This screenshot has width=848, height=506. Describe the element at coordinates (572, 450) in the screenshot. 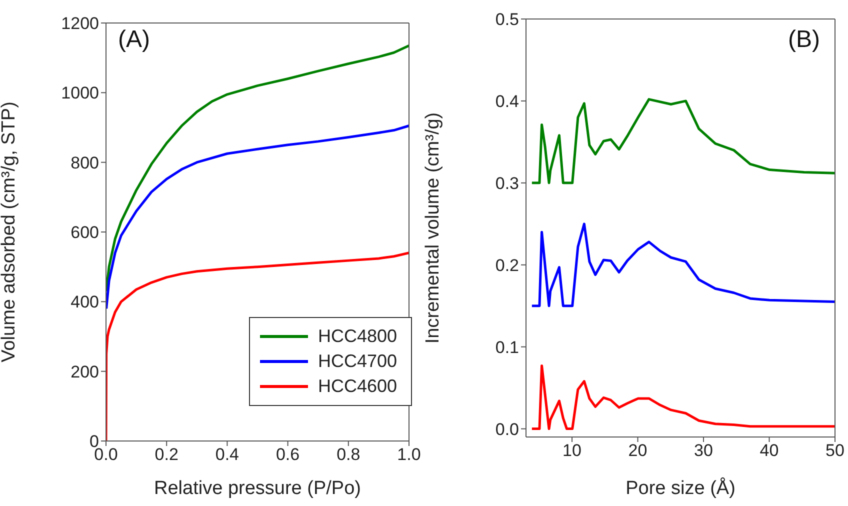

I see `x-tick-label: 10` at that location.